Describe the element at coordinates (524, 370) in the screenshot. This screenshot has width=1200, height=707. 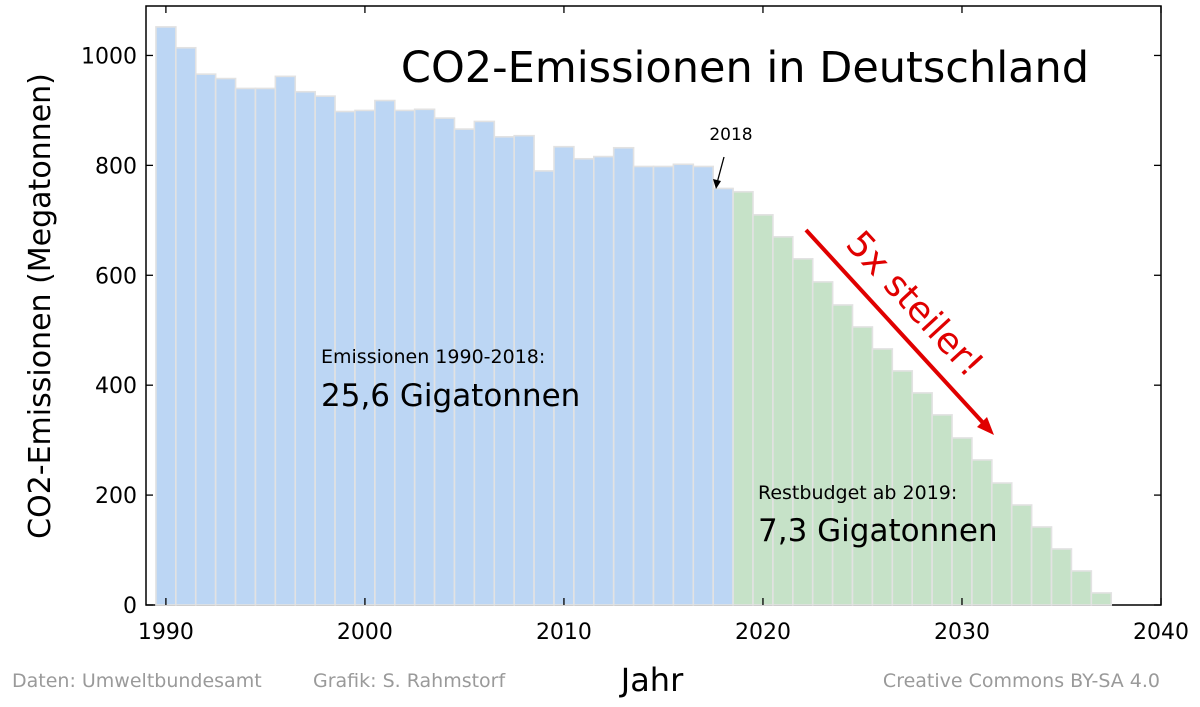
I see `bar-2008` at that location.